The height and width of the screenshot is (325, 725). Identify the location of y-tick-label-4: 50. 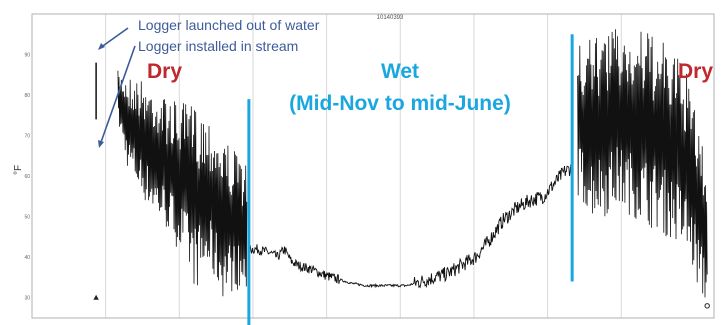
(27, 218).